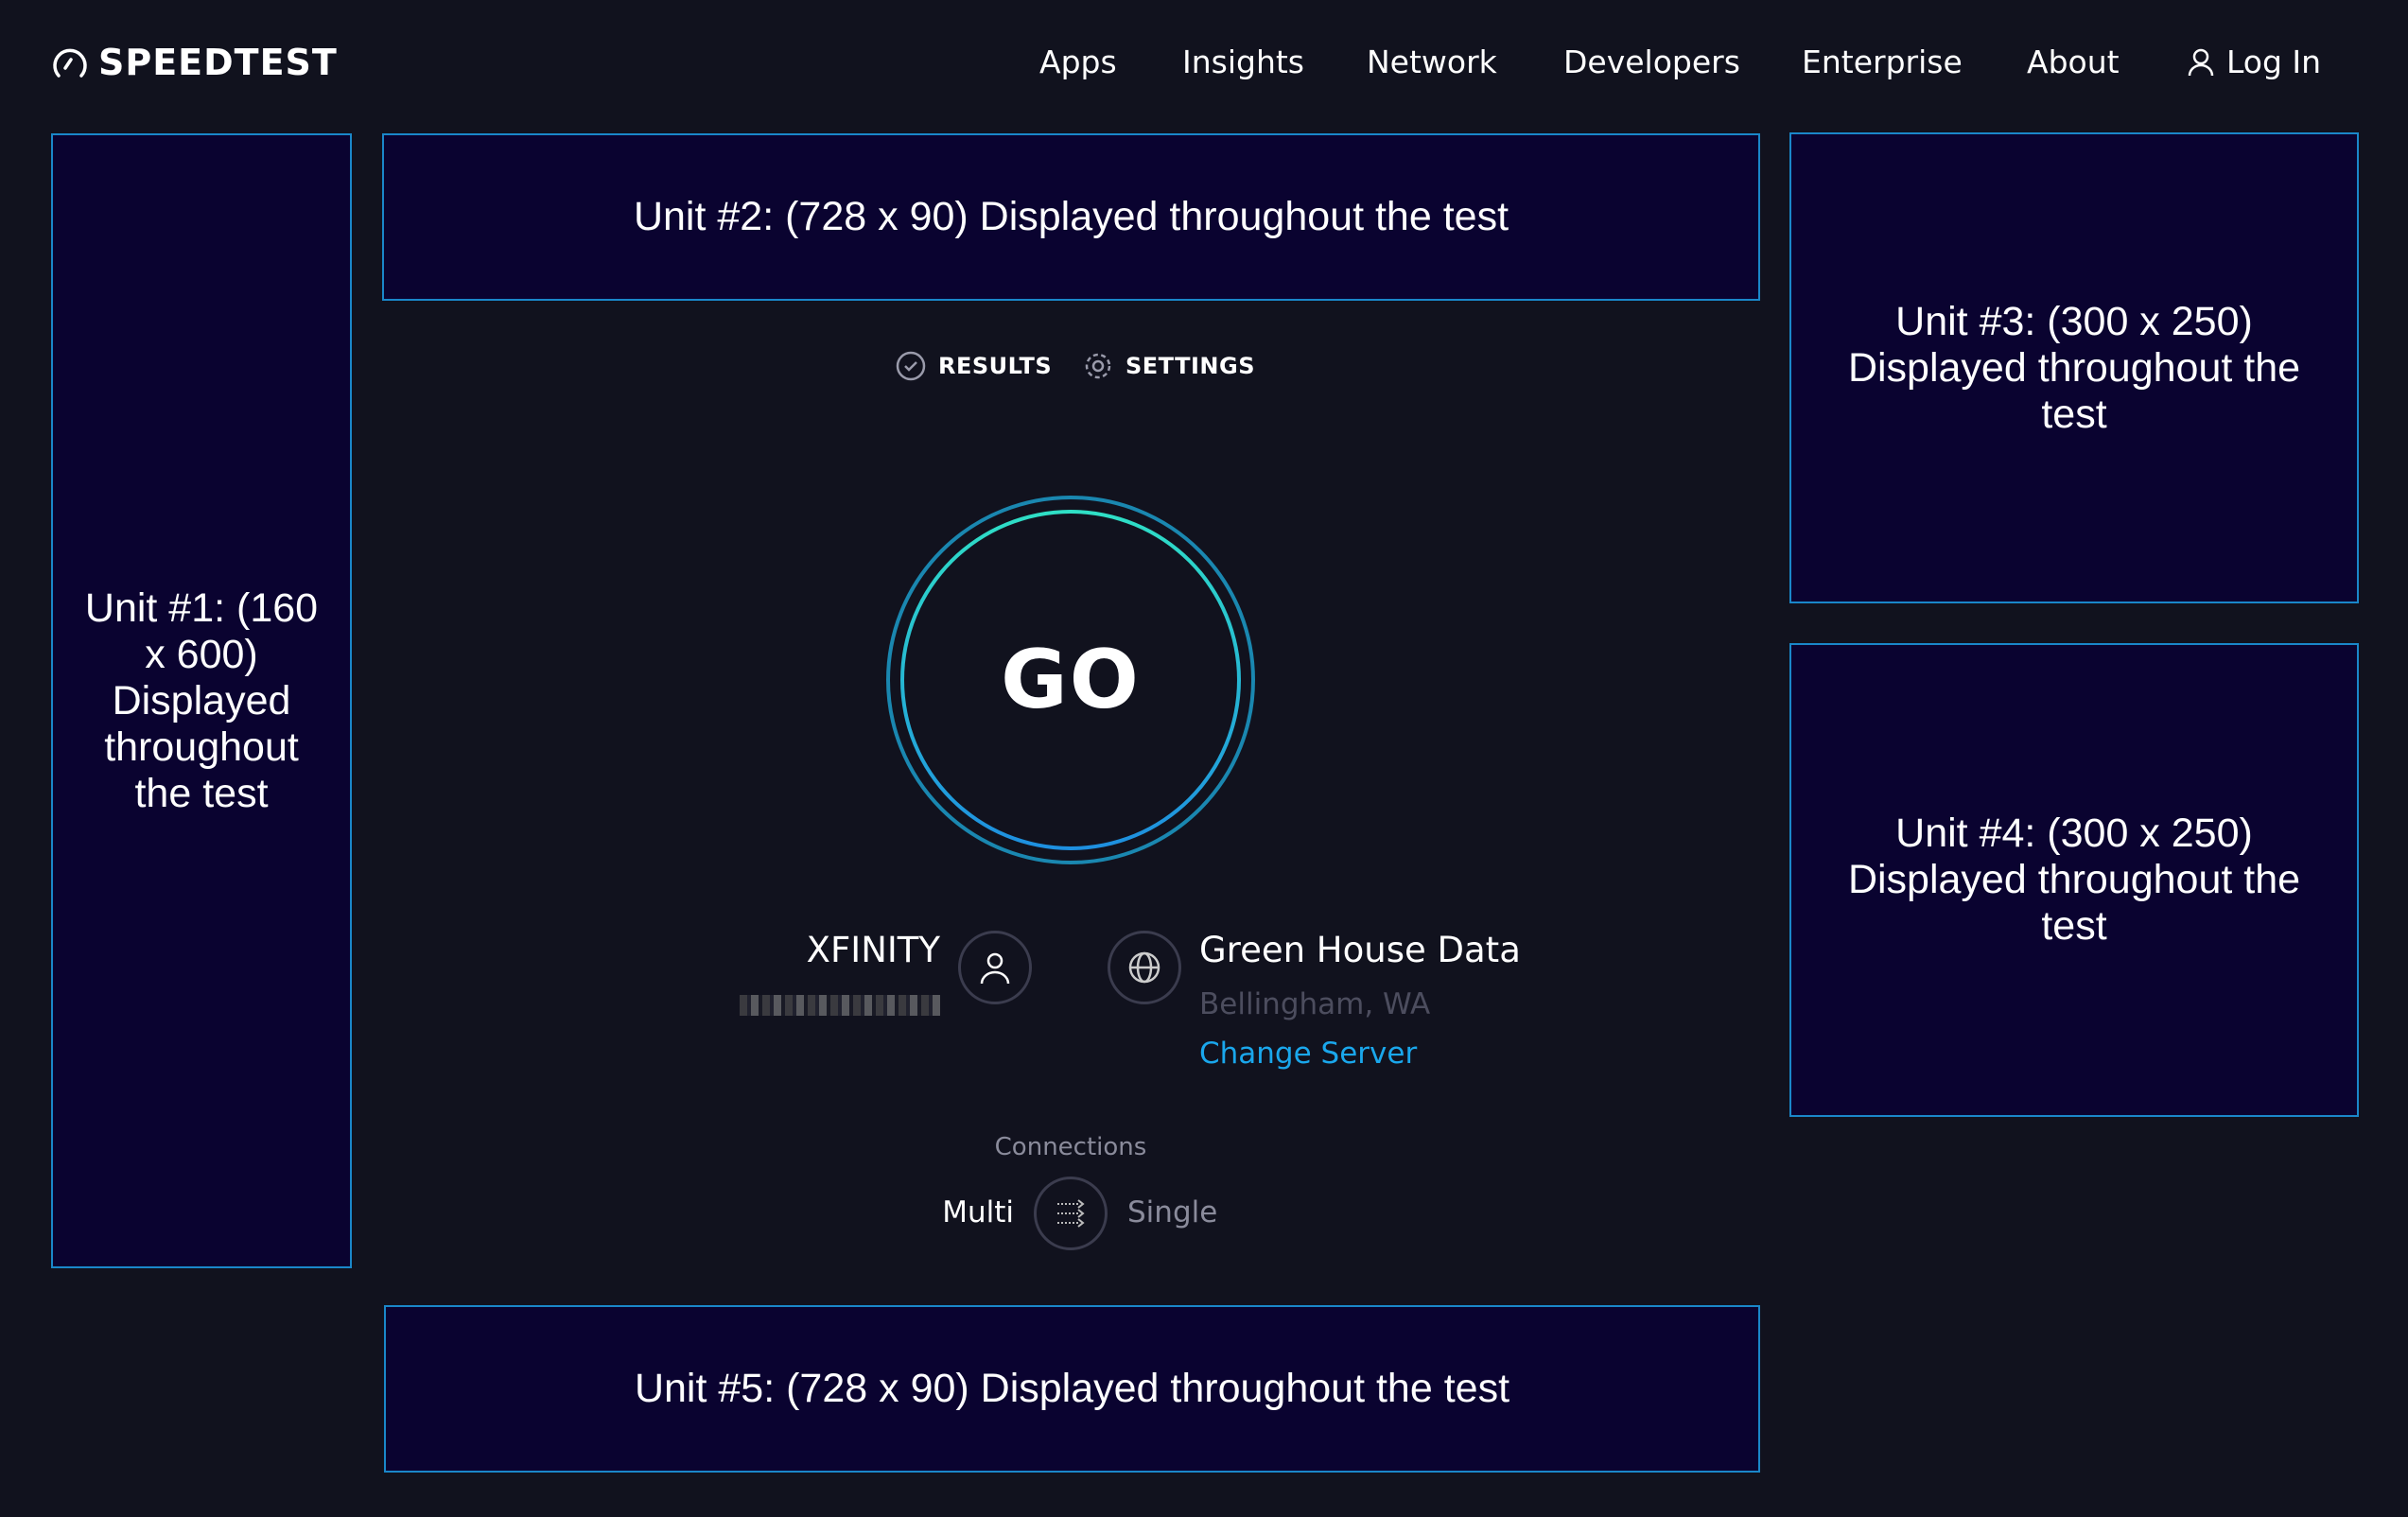 This screenshot has height=1517, width=2408. What do you see at coordinates (1308, 1054) in the screenshot?
I see `change-server-link: Change Server` at bounding box center [1308, 1054].